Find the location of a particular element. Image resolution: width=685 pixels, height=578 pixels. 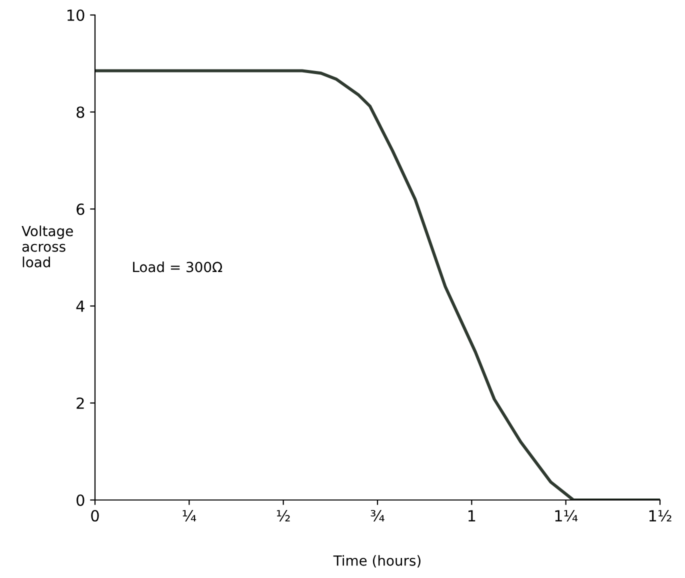

x-tick-label: 1 is located at coordinates (472, 516).